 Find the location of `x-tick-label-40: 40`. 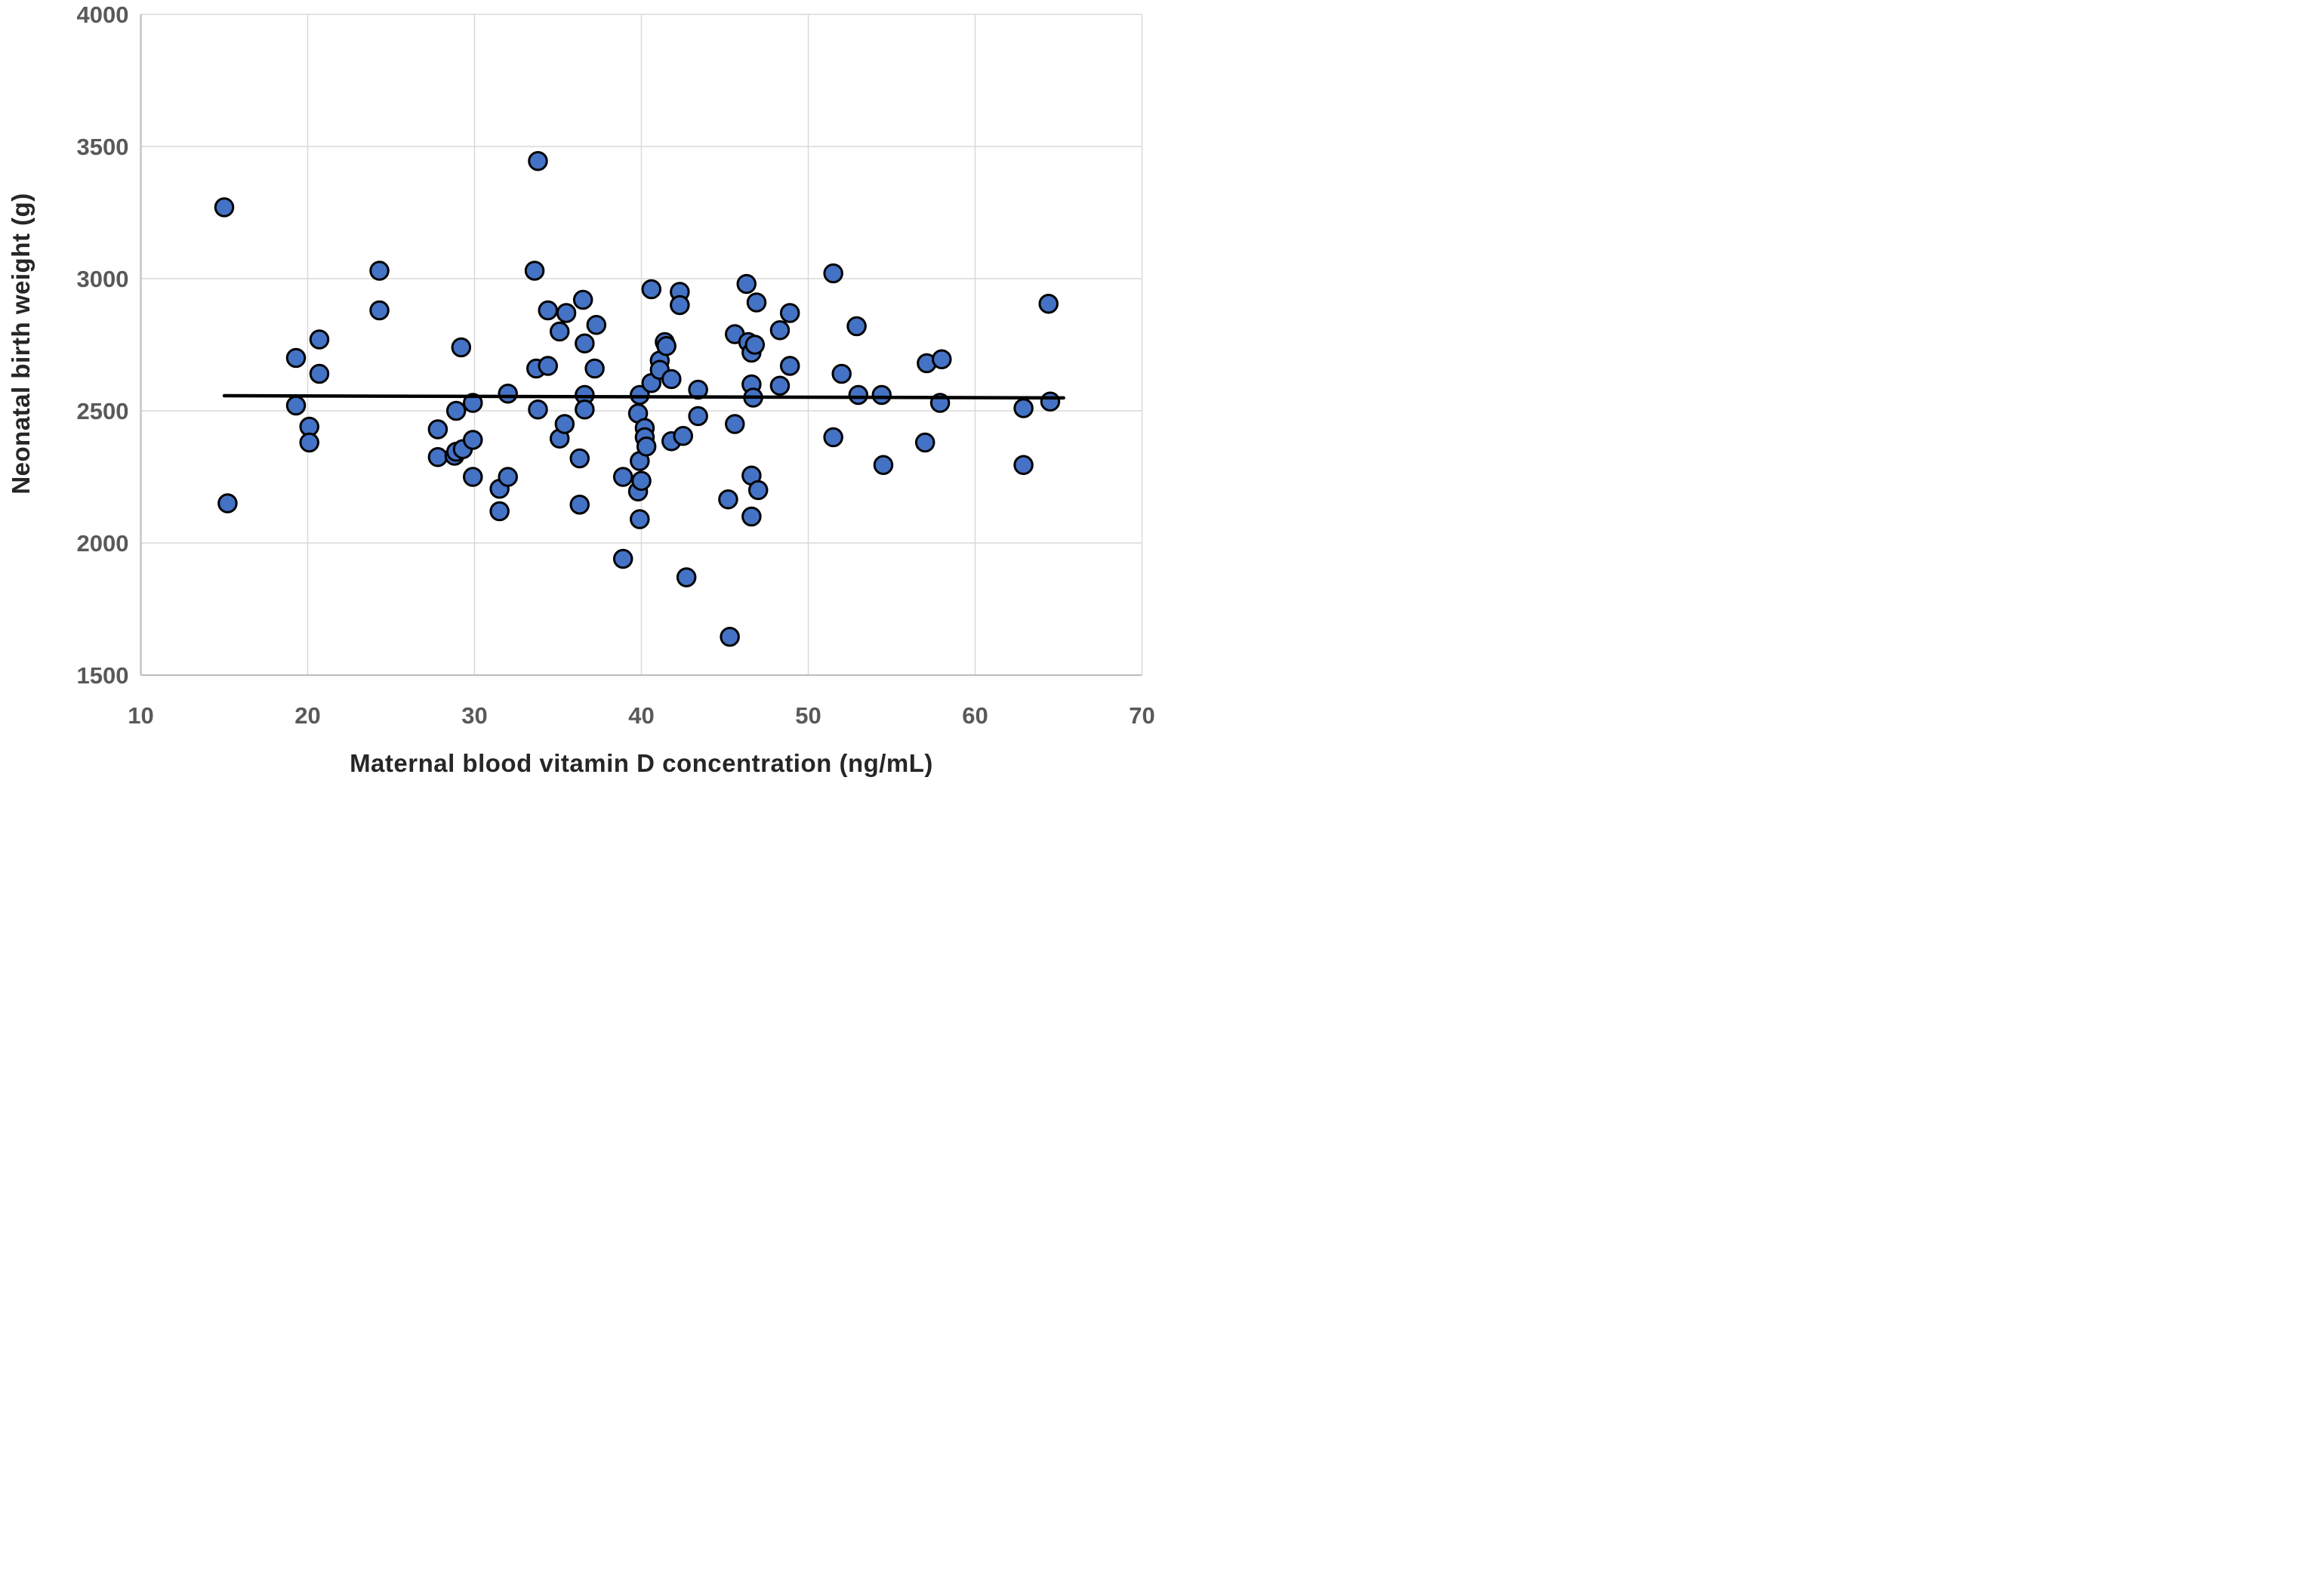

x-tick-label-40: 40 is located at coordinates (641, 715).